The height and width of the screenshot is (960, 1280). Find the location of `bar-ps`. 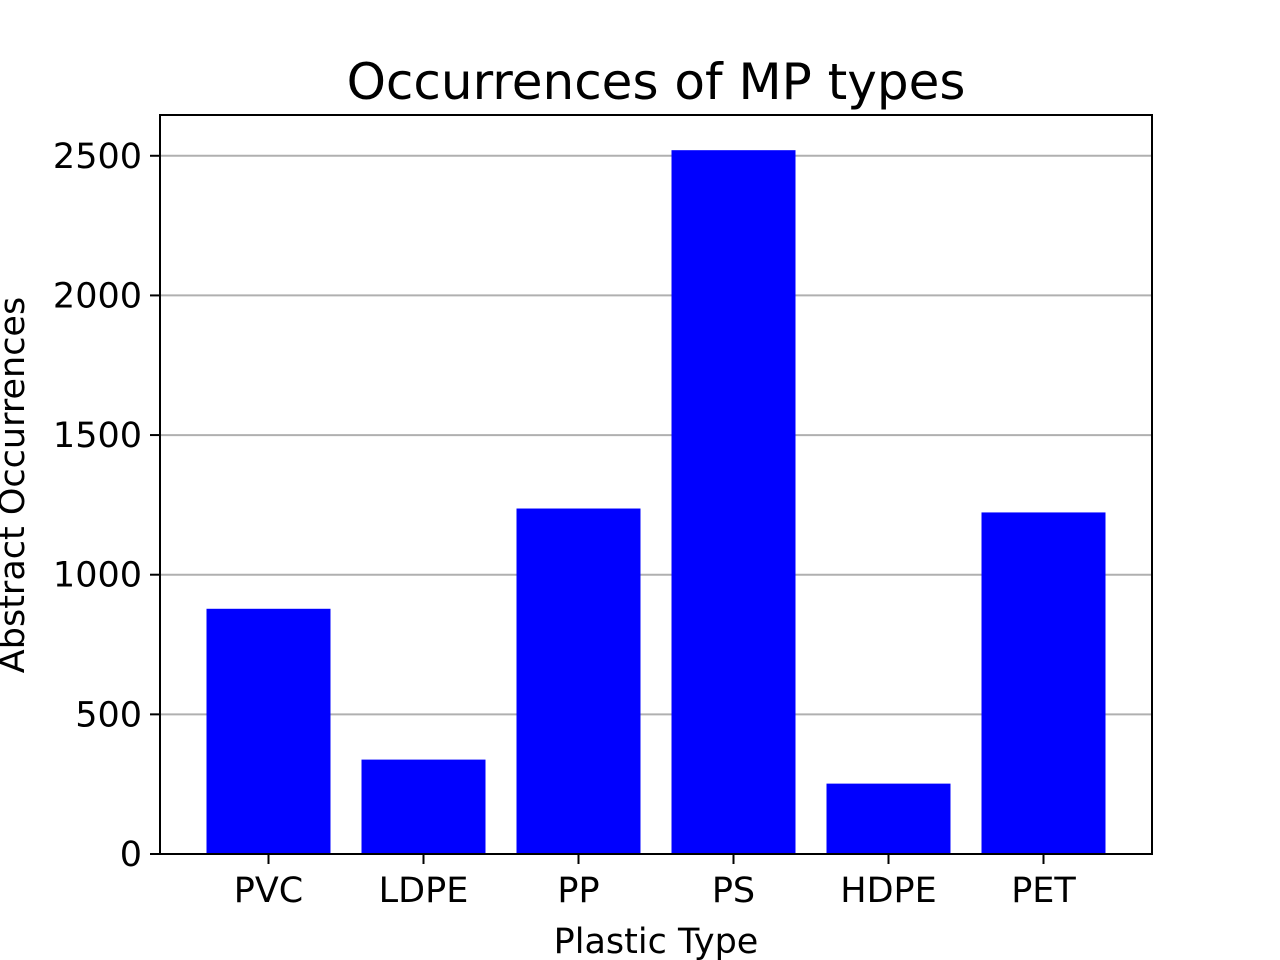

bar-ps is located at coordinates (733, 502).